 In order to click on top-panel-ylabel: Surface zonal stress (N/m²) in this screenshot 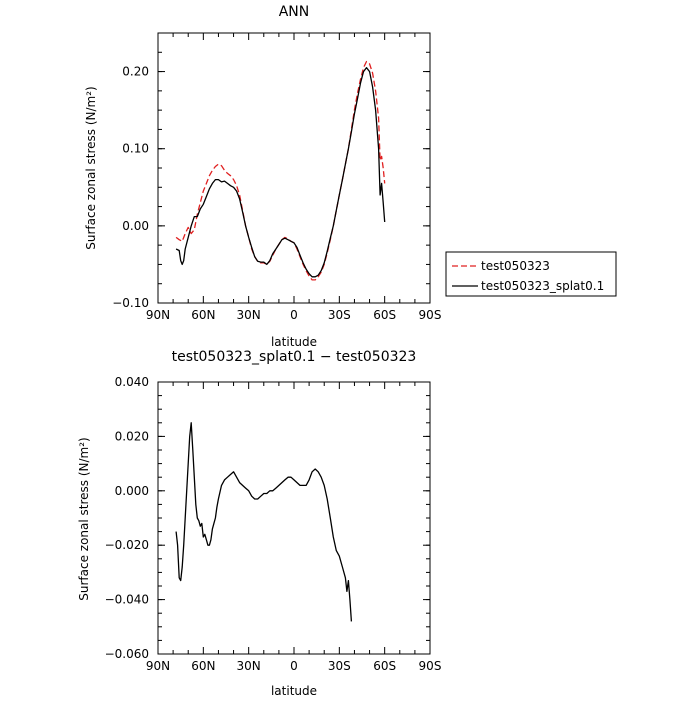, I will do `click(91, 168)`.